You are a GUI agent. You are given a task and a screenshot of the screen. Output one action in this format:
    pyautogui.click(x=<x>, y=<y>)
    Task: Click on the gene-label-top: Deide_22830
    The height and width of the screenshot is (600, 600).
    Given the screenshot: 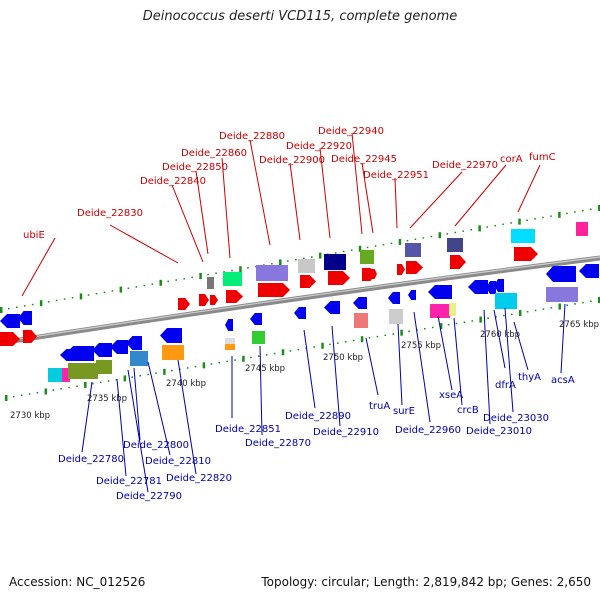 What is the action you would take?
    pyautogui.click(x=110, y=213)
    